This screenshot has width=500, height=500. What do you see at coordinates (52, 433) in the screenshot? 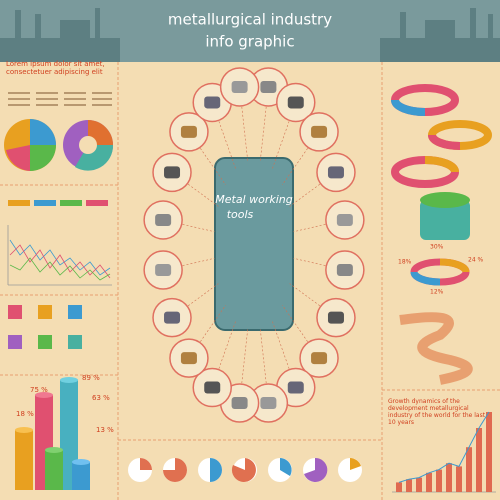
I see `cylinders` at bounding box center [52, 433].